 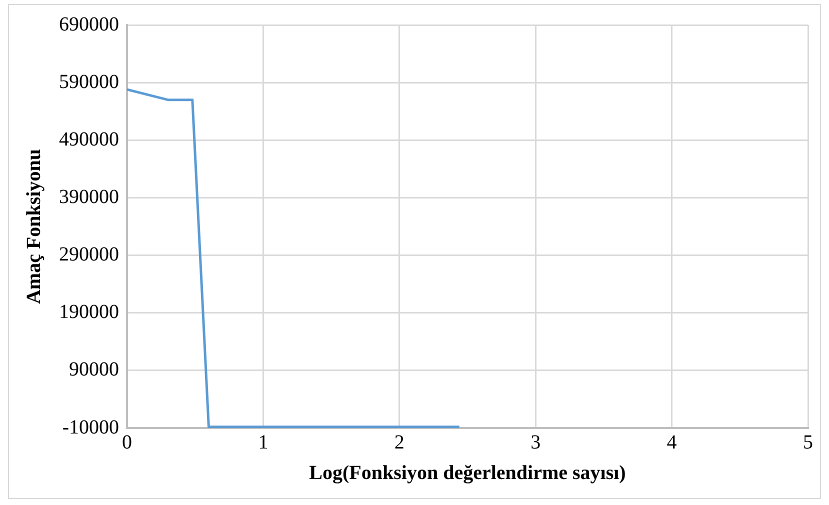 What do you see at coordinates (89, 255) in the screenshot?
I see `y-tick-label: 290000` at bounding box center [89, 255].